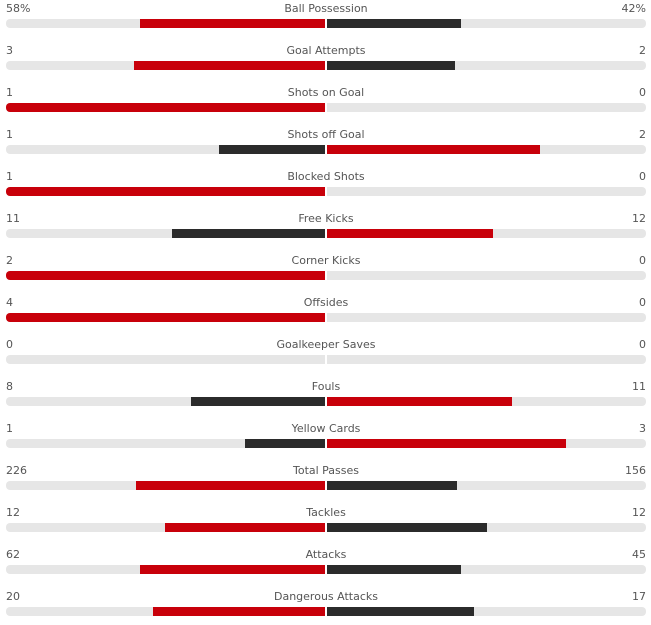 This screenshot has height=625, width=651. Describe the element at coordinates (326, 175) in the screenshot. I see `stat-values: 1 Blocked Shots 0` at that location.